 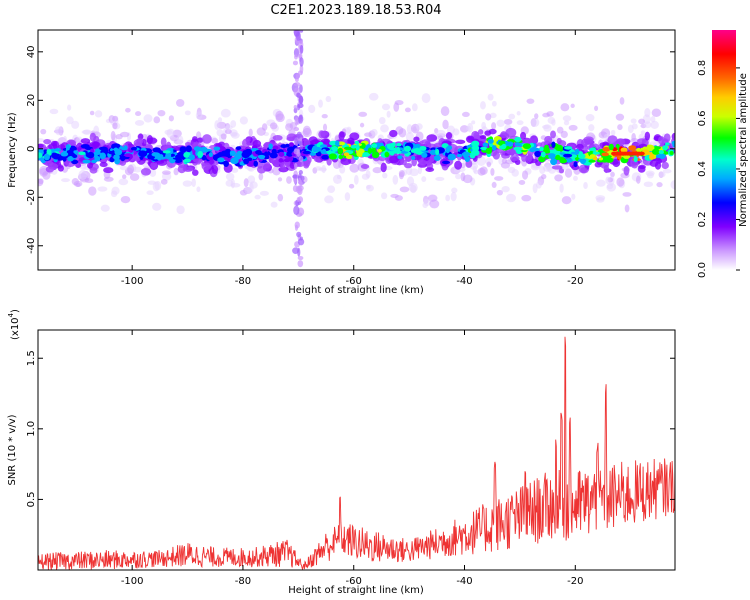 I want to click on y-tick-label: 1.5, so click(x=31, y=358).